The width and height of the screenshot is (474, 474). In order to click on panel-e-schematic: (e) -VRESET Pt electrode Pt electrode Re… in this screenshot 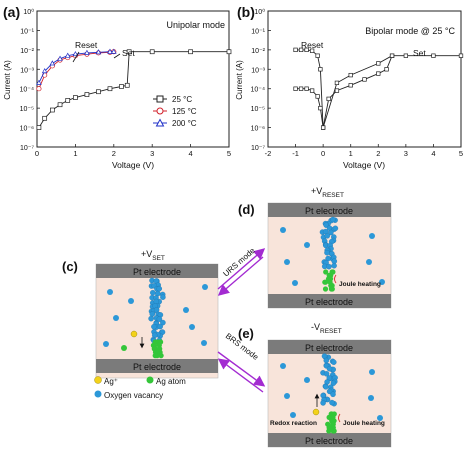, I will do `click(315, 385)`.